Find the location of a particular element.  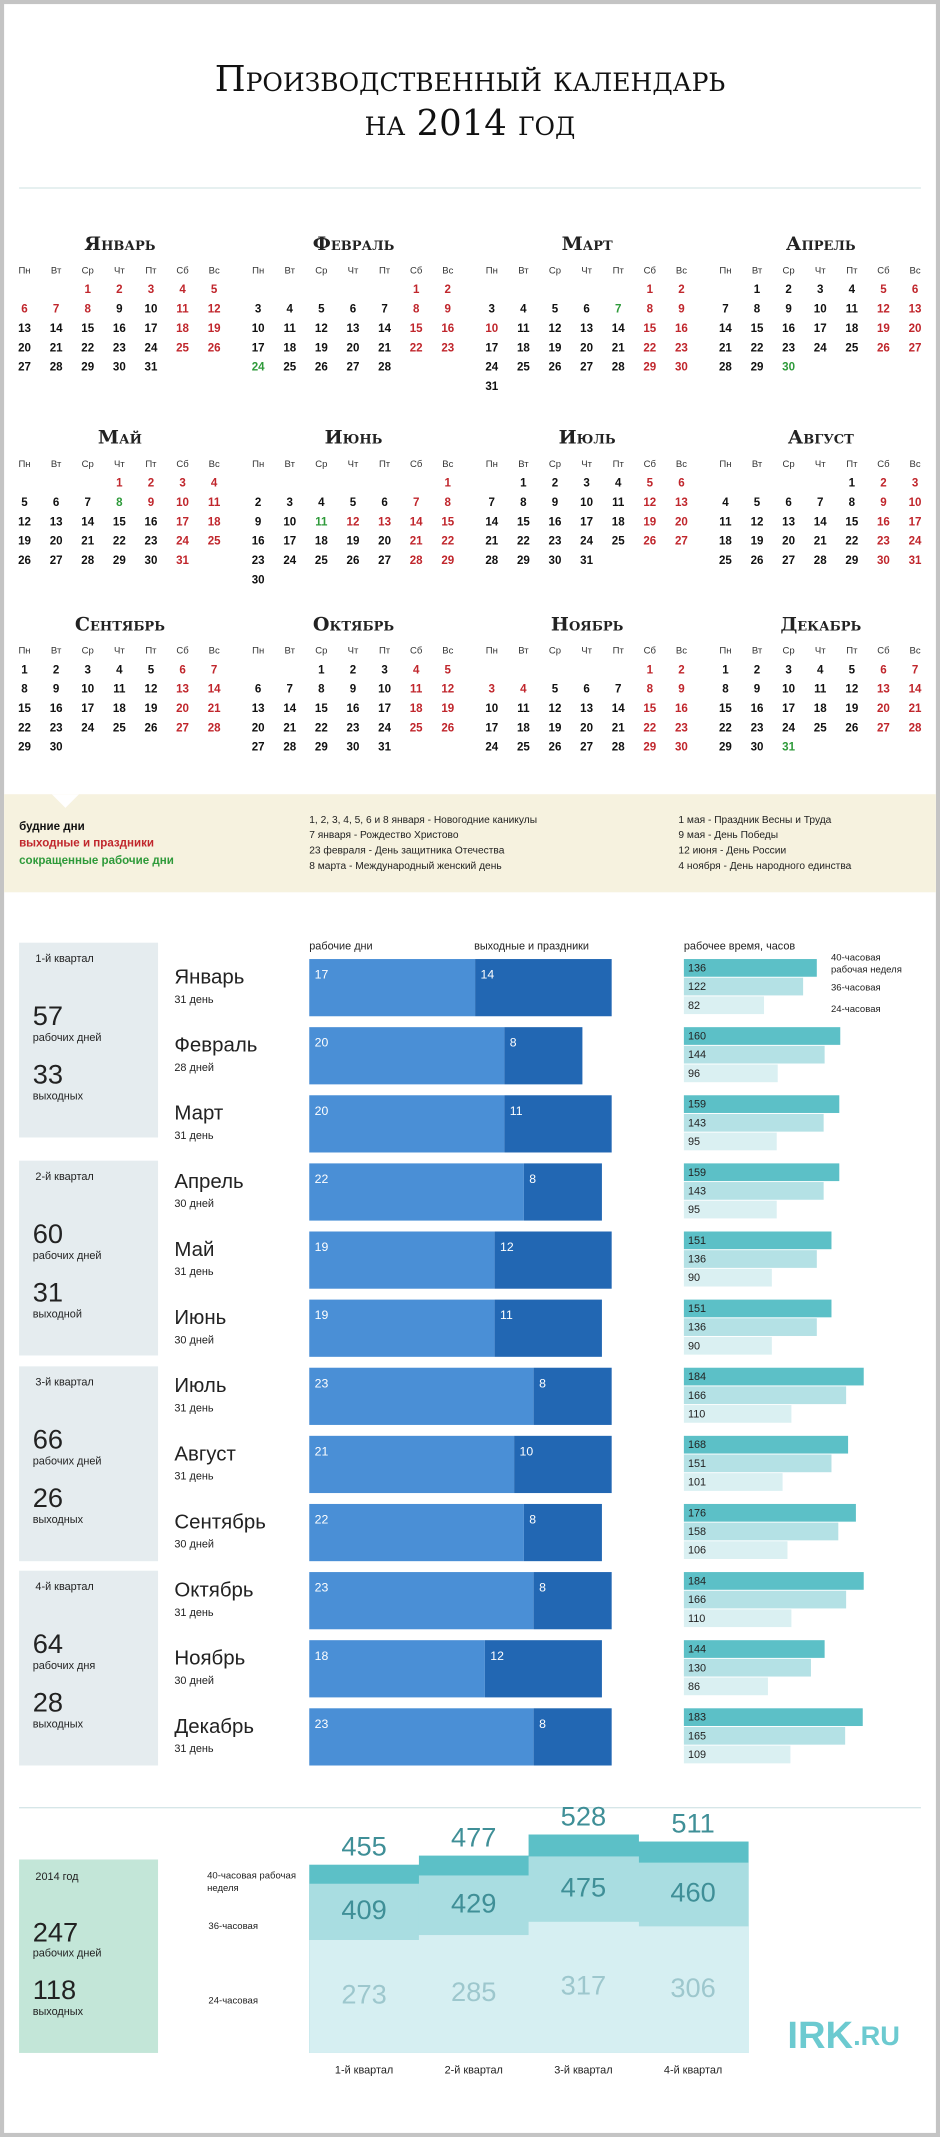

year-off-label: выходных is located at coordinates (58, 2012).